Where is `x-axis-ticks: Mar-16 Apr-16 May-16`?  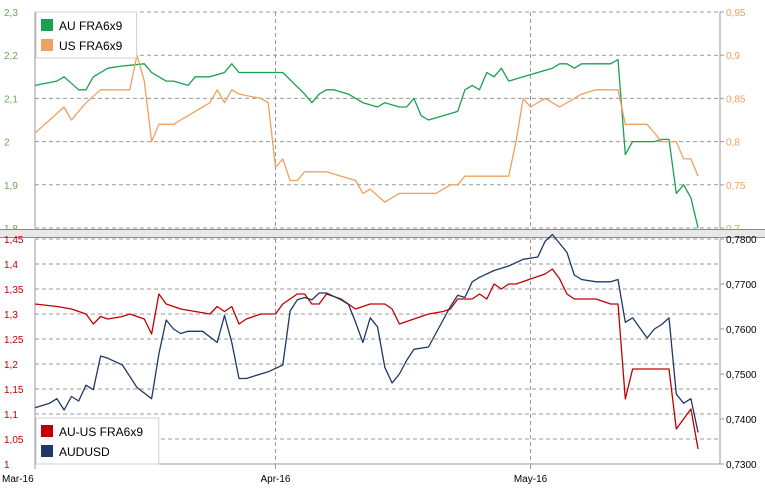
x-axis-ticks: Mar-16 Apr-16 May-16 is located at coordinates (361, 474).